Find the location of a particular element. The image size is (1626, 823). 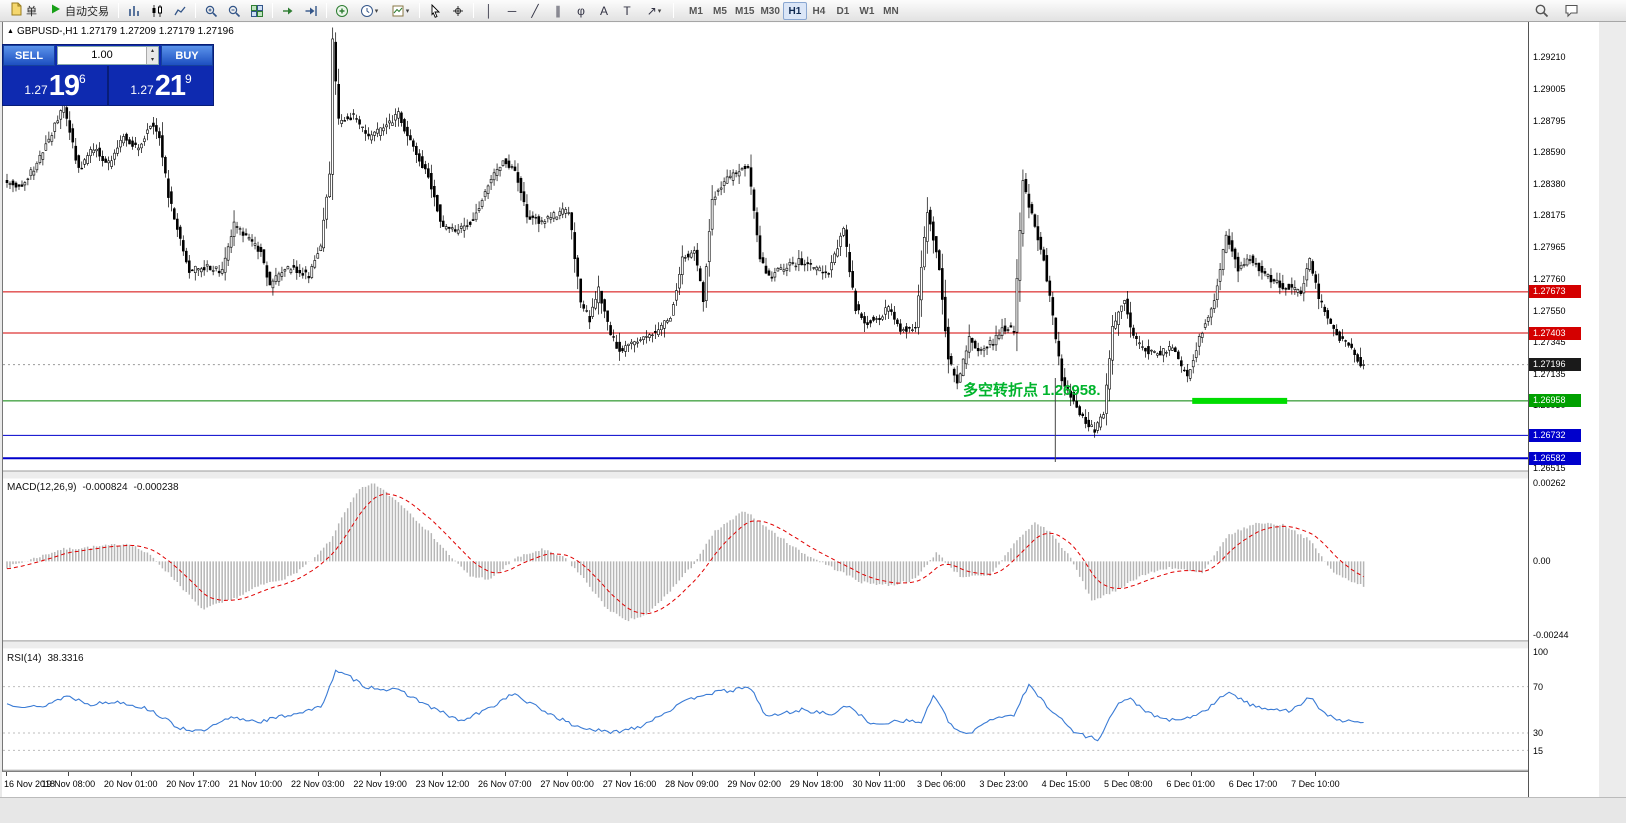

new-order-button: 单 is located at coordinates (23, 11).